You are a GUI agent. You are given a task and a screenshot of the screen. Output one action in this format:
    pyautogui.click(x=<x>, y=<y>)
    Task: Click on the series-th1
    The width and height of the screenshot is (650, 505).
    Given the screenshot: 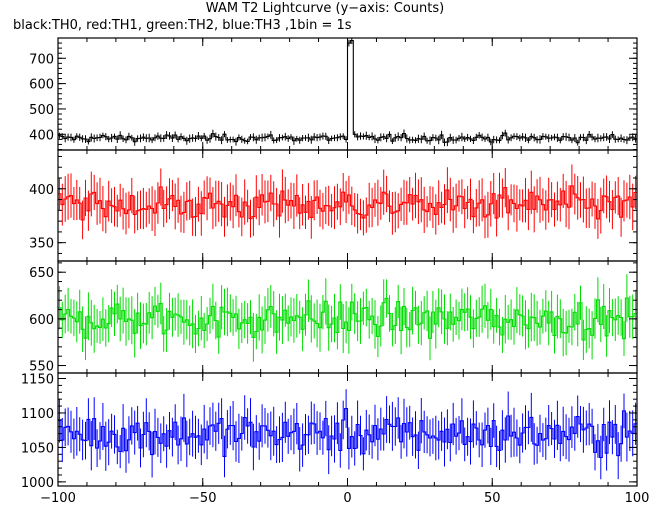 What is the action you would take?
    pyautogui.click(x=347, y=202)
    